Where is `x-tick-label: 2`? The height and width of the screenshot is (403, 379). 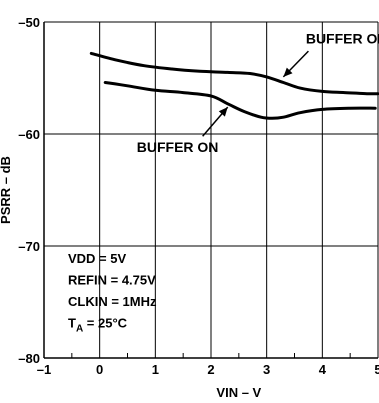
x-tick-label: 2 is located at coordinates (210, 369).